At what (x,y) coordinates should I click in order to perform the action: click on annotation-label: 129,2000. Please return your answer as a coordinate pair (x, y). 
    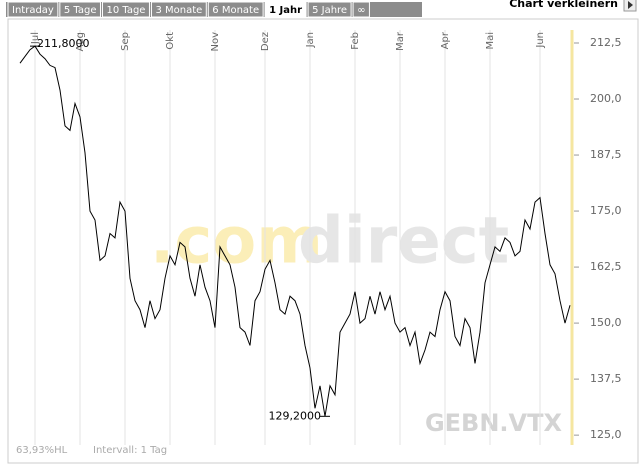
    Looking at the image, I should click on (295, 415).